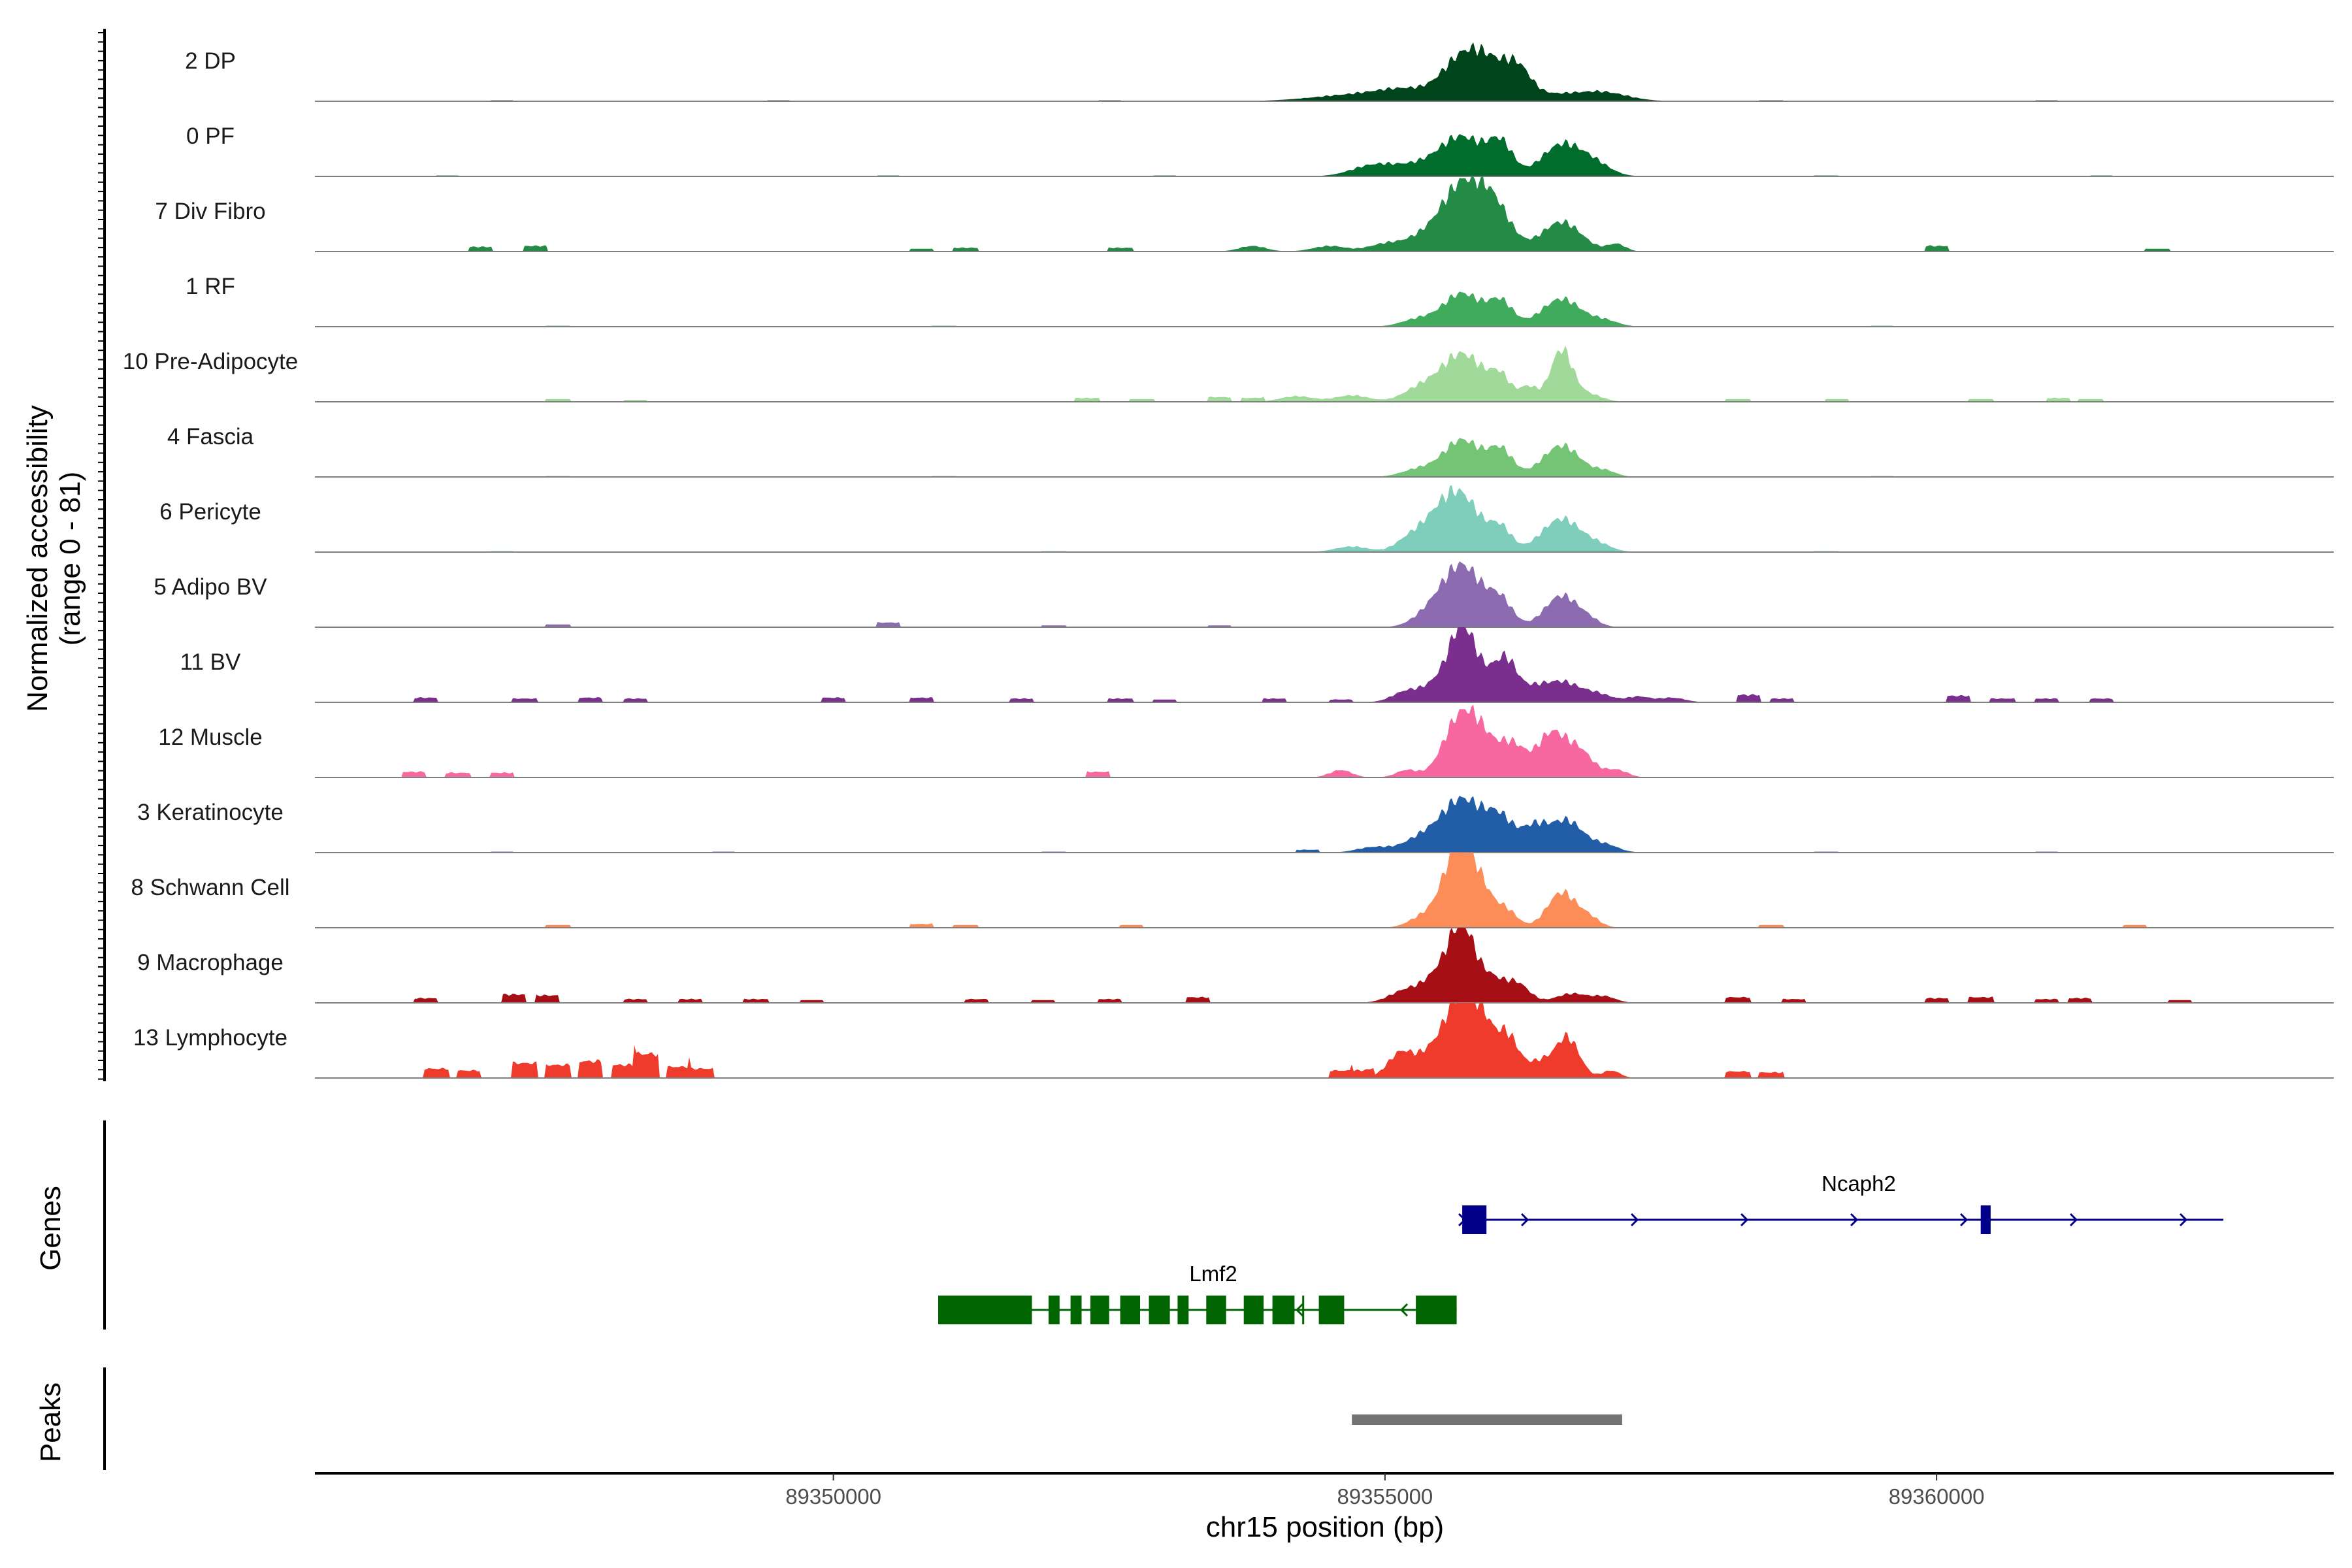  I want to click on gene-label: Ncaph2, so click(1858, 1183).